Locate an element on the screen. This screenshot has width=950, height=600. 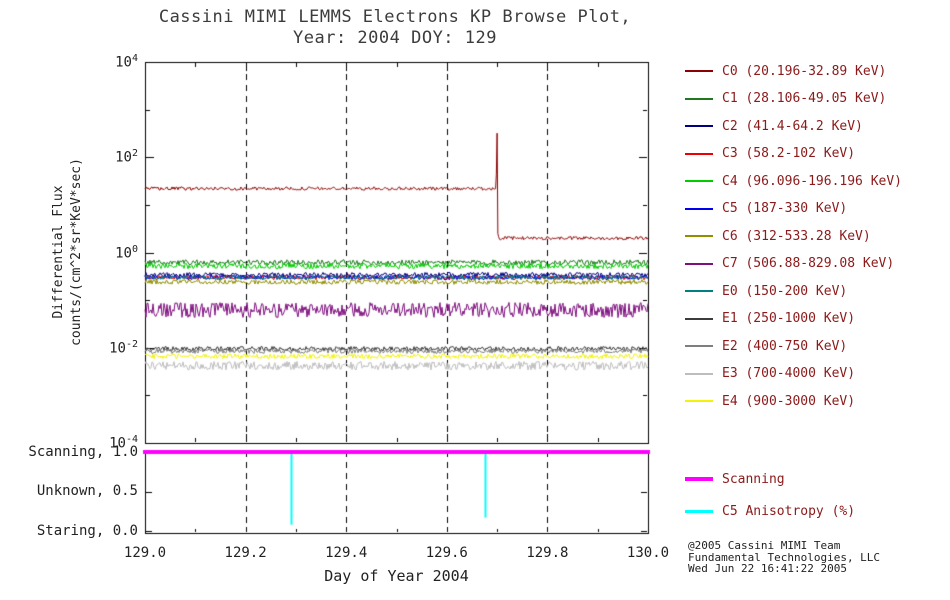
legend-item-c1: C1 (28.106-49.05 KeV) is located at coordinates (785, 99).